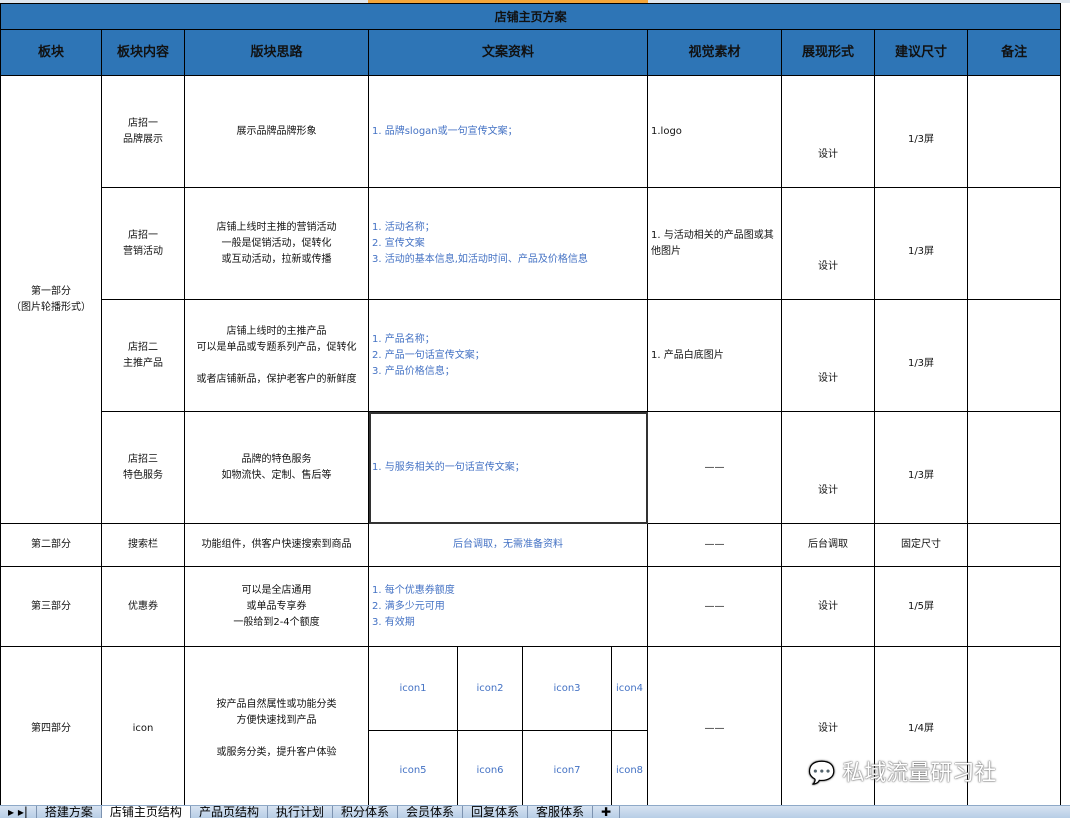  What do you see at coordinates (531, 16) in the screenshot?
I see `sheet-title: 店铺主页方案` at bounding box center [531, 16].